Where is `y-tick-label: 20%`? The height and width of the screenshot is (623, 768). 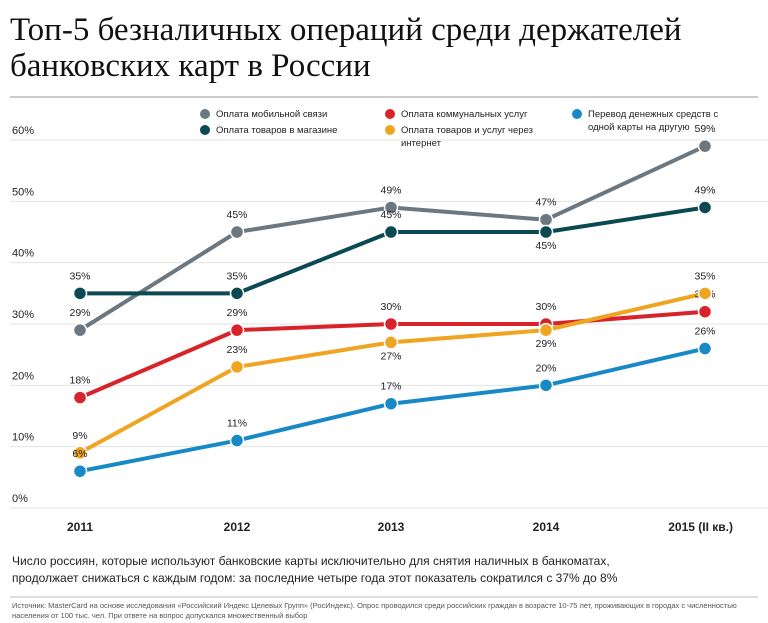
y-tick-label: 20% is located at coordinates (23, 376).